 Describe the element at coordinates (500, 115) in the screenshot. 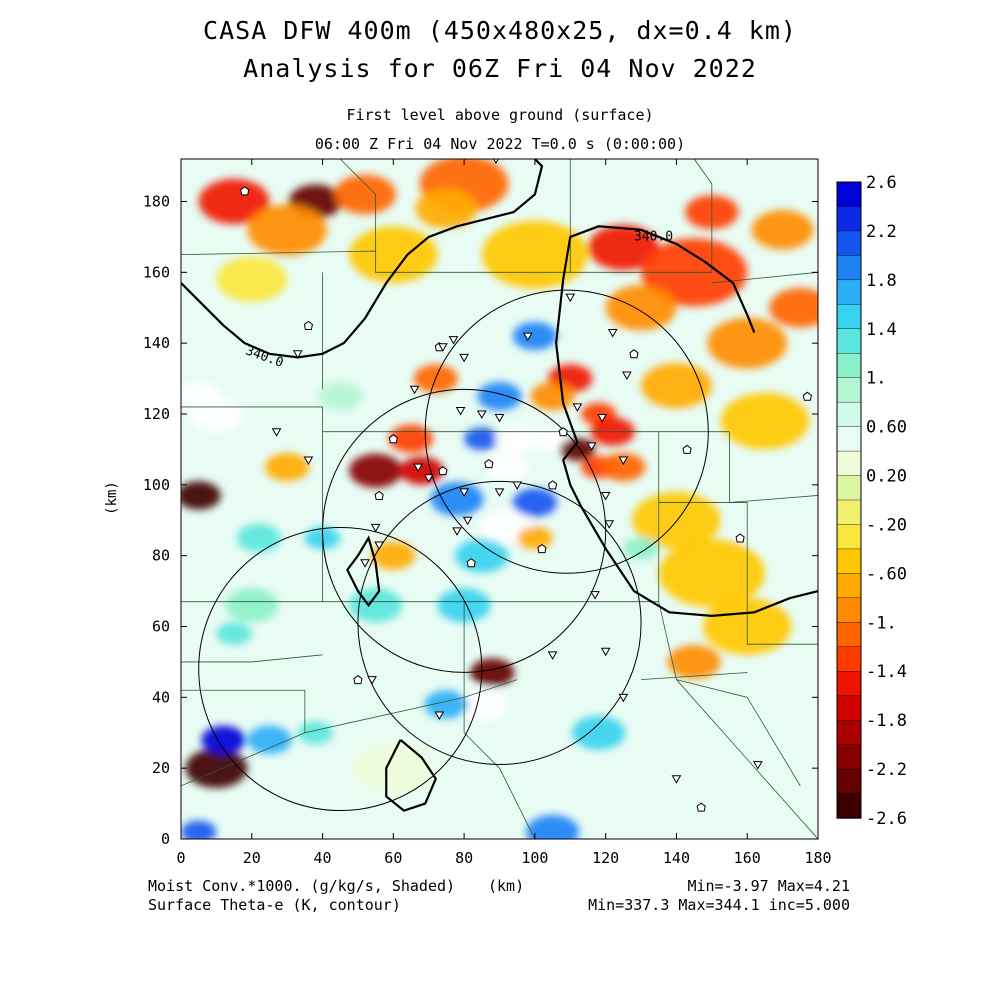

I see `chart-subtitle: First level above ground (surface)` at that location.